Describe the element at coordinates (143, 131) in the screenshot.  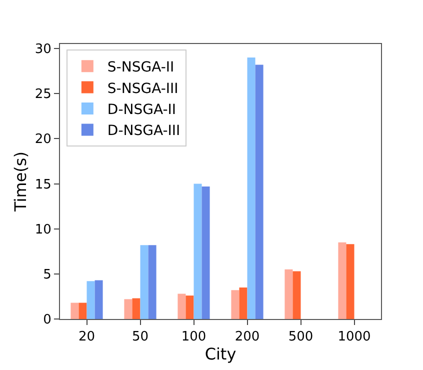
I see `legend-label: D-NSGA-III` at that location.